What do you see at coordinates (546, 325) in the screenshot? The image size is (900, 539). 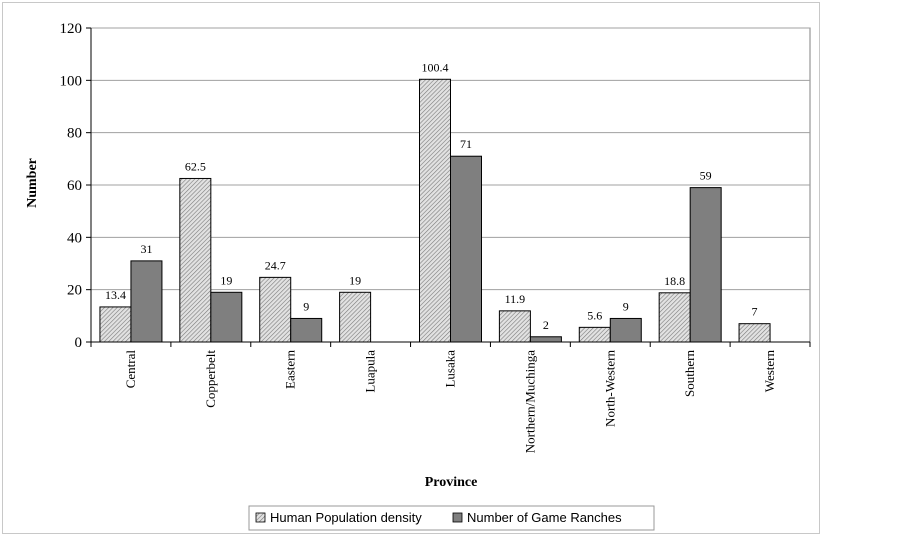 I see `data-label-game-ranches: 2` at bounding box center [546, 325].